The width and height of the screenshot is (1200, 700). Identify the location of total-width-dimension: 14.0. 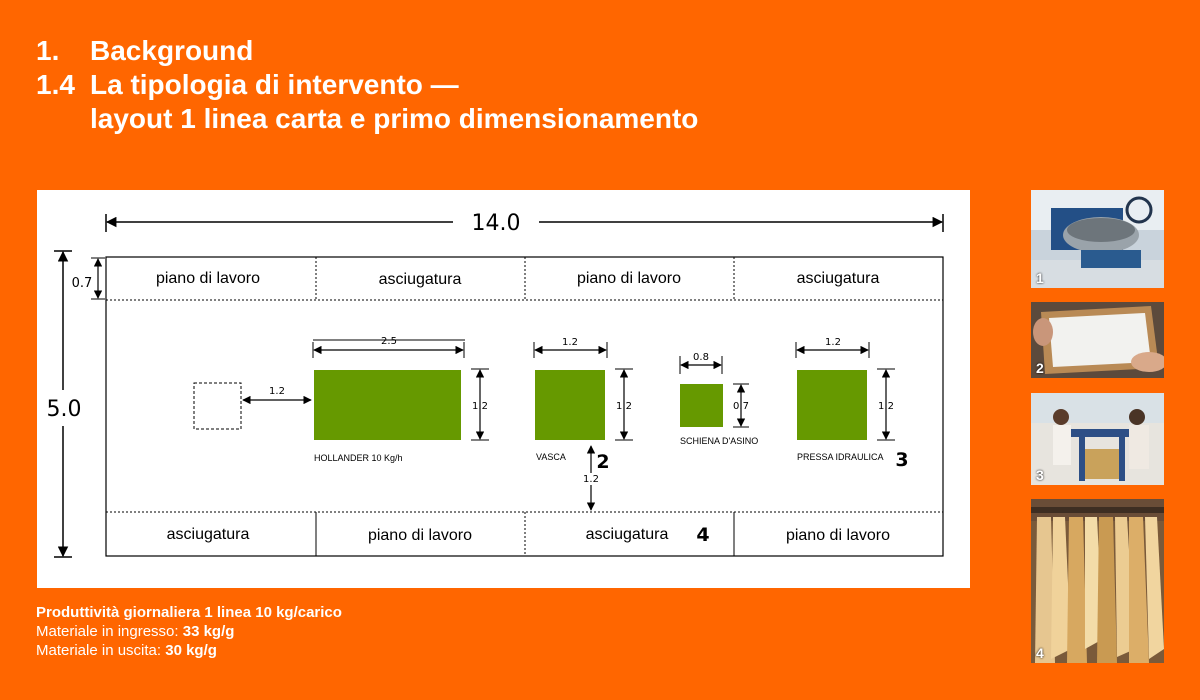
(524, 223).